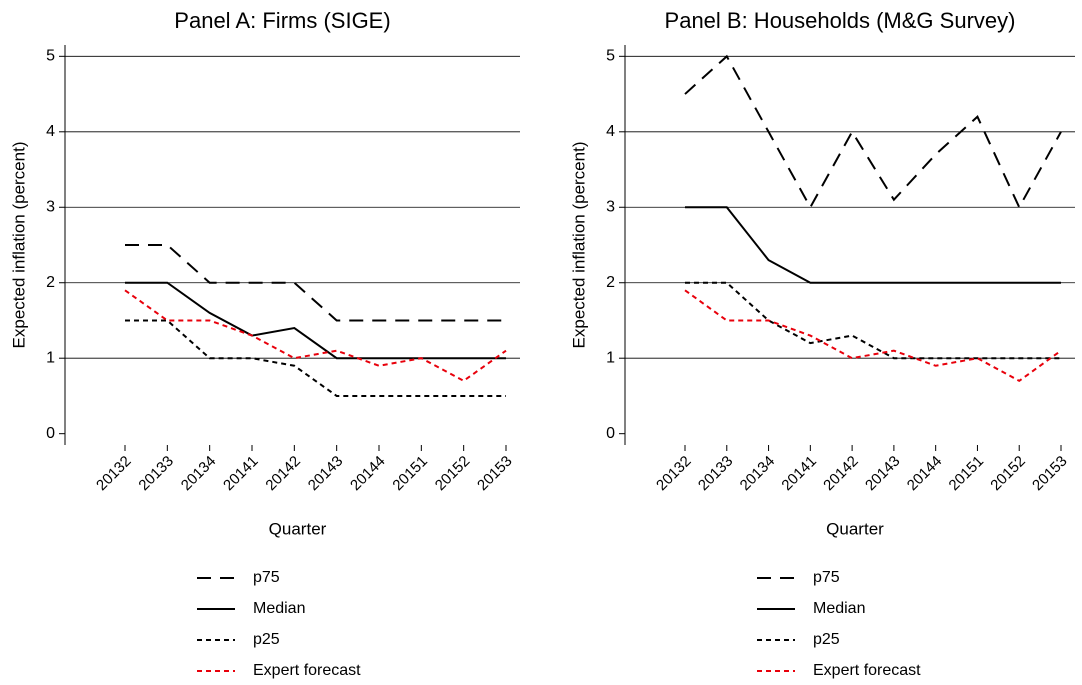 The height and width of the screenshot is (685, 1082). I want to click on chart-title: Panel B: Households (M&G Survey), so click(840, 20).